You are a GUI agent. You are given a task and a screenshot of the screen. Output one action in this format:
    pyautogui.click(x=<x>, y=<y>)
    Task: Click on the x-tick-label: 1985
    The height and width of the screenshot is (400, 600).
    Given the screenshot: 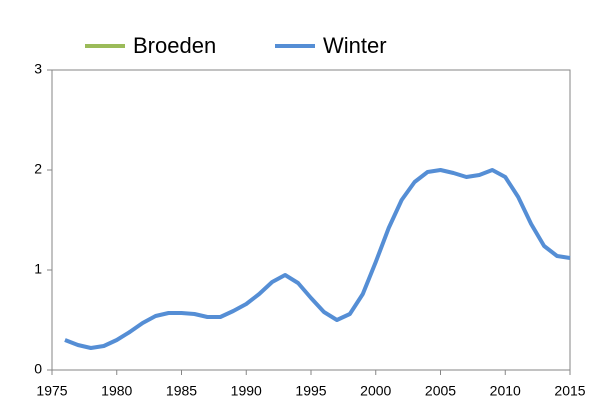 What is the action you would take?
    pyautogui.click(x=181, y=391)
    